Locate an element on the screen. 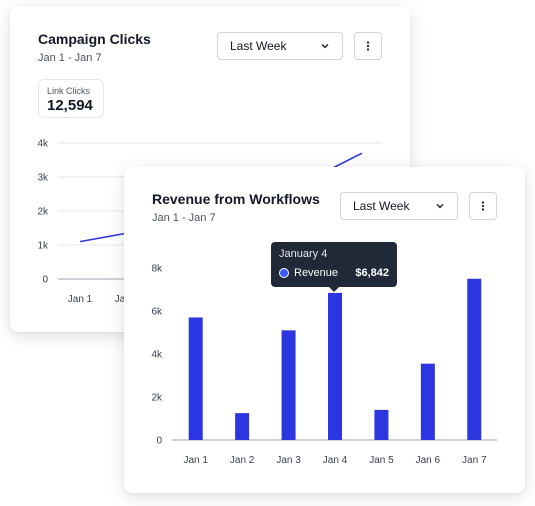 Image resolution: width=535 pixels, height=506 pixels. tooltip-title: January 4 is located at coordinates (303, 254).